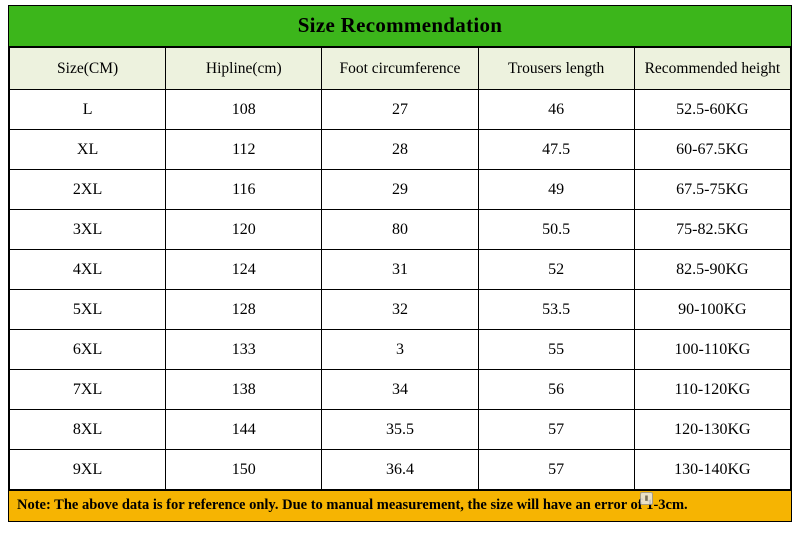 The width and height of the screenshot is (800, 546). What do you see at coordinates (556, 109) in the screenshot?
I see `value-cell: 46` at bounding box center [556, 109].